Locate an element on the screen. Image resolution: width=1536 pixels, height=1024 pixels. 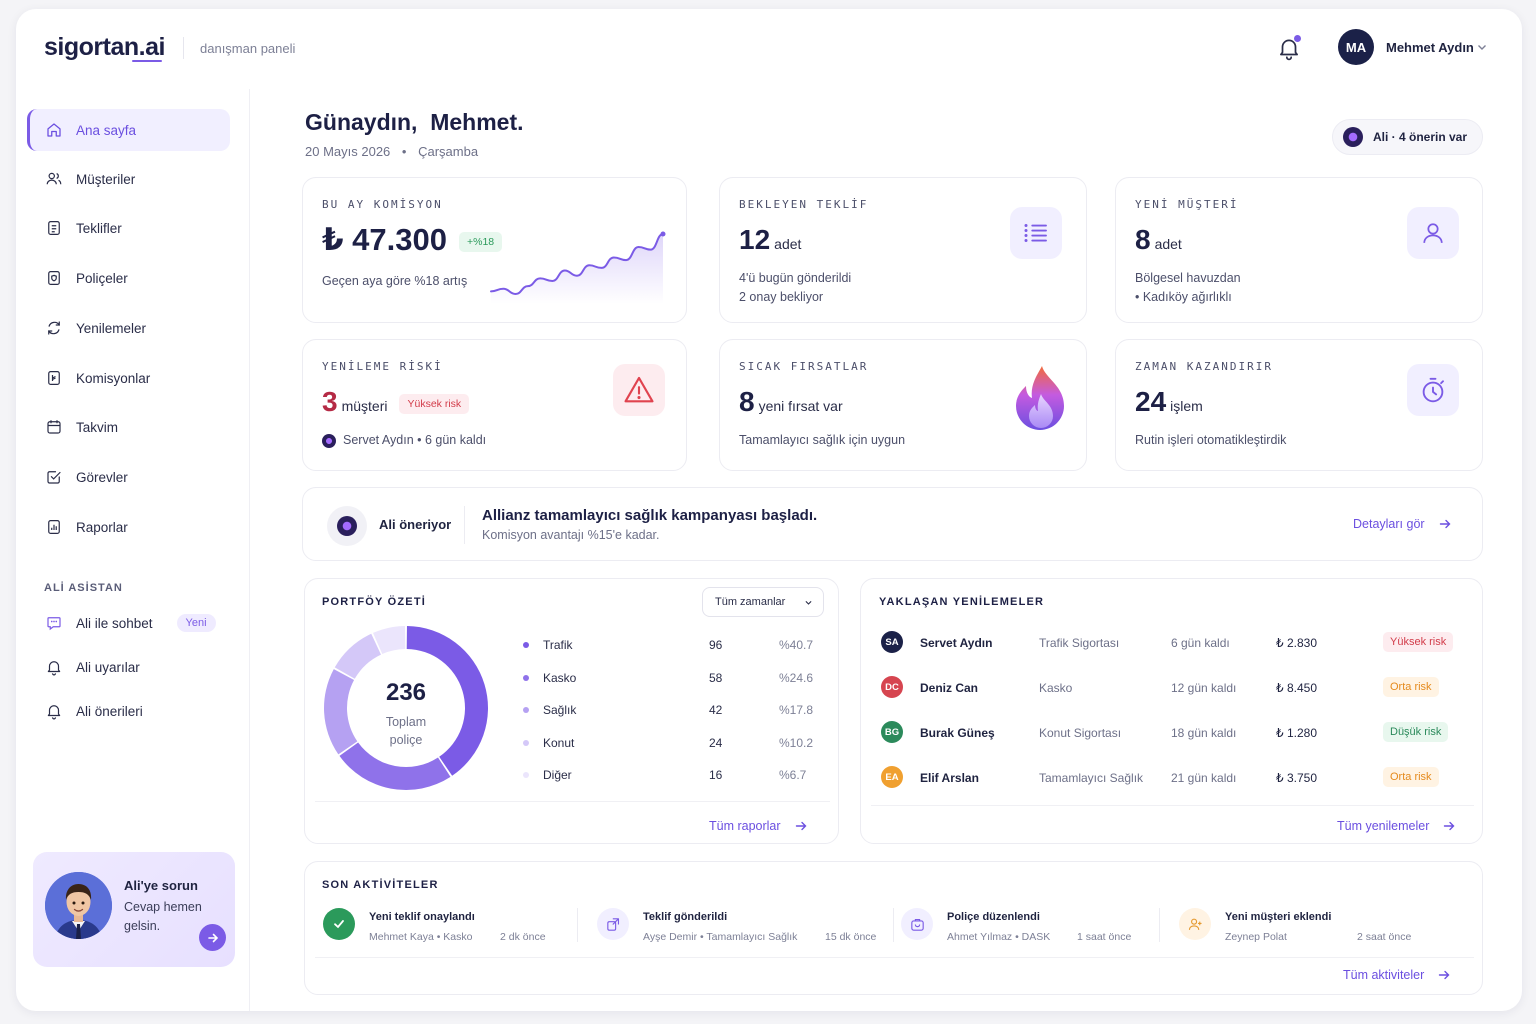
kpi-subtitle: Servet Aydın • 6 gün kaldı is located at coordinates (404, 440).